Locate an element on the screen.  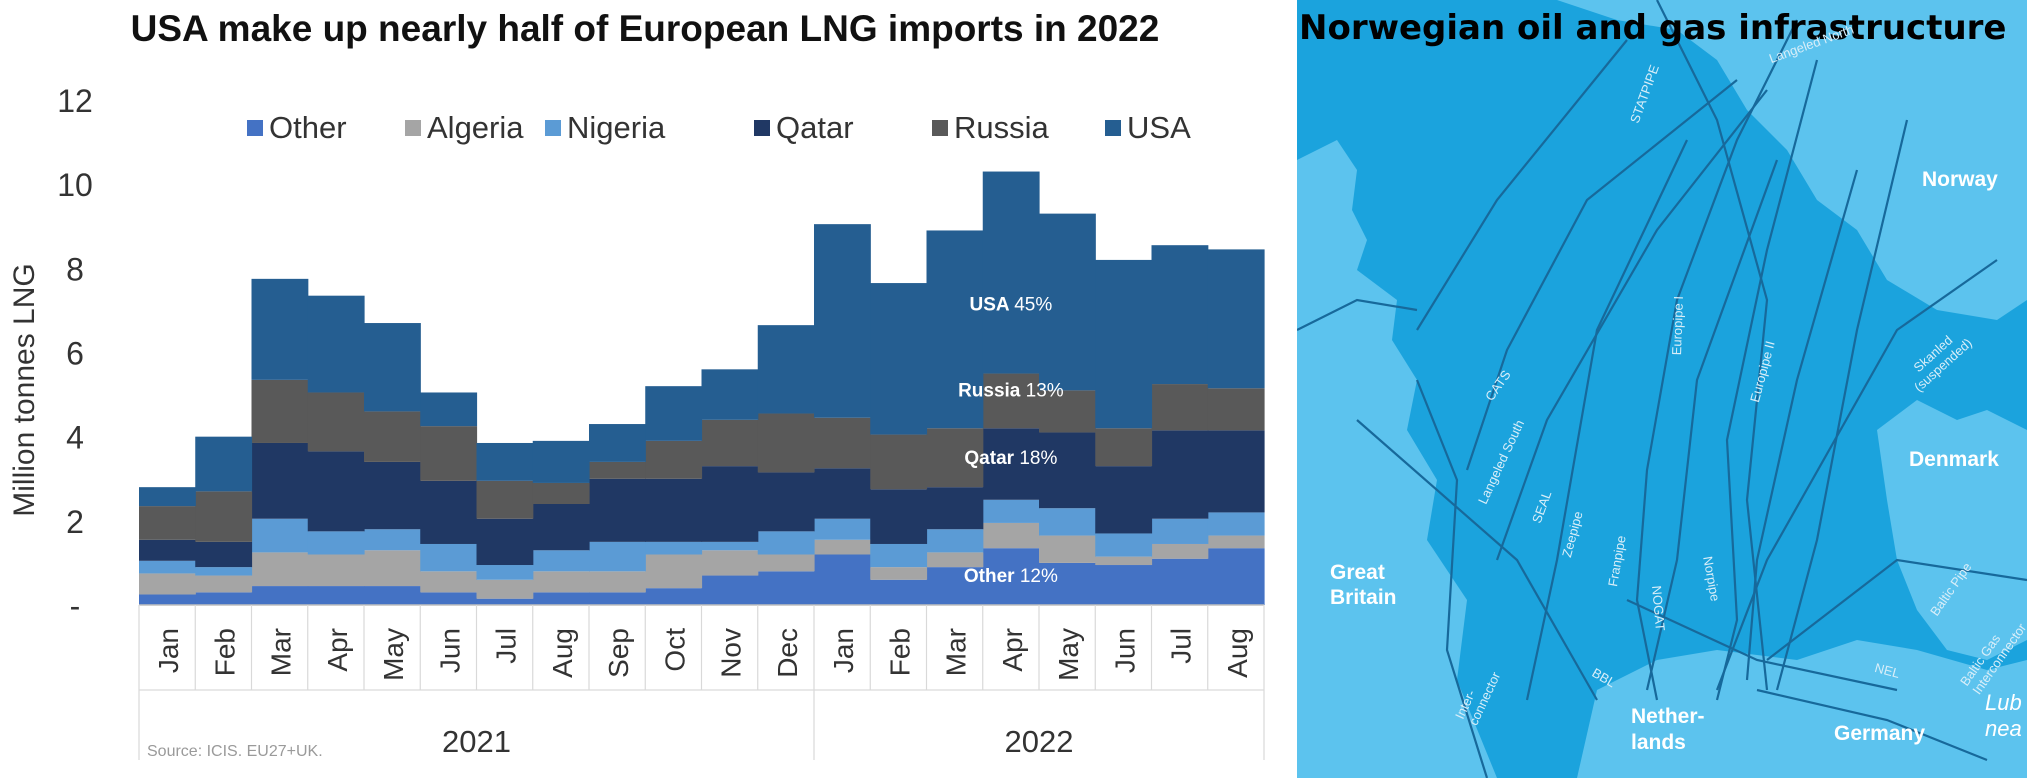
x-tick-label-11: Dec is located at coordinates (787, 653).